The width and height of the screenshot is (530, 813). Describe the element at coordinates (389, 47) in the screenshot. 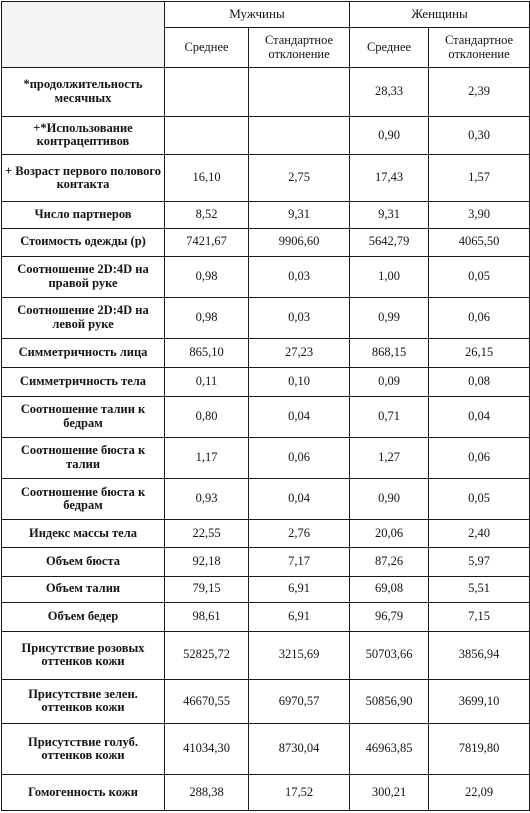

I see `women-mean-header: Среднее` at that location.